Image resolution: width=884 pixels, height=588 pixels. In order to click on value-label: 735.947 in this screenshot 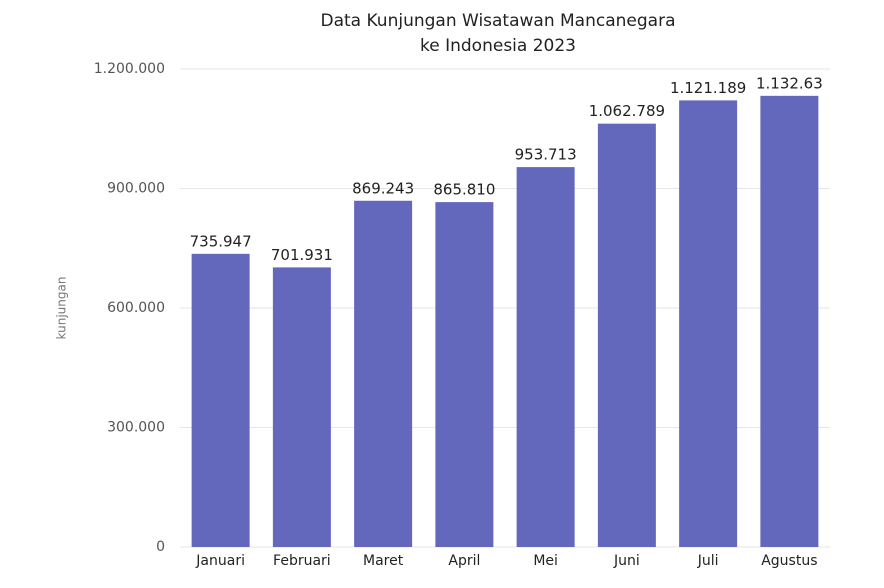, I will do `click(221, 241)`.